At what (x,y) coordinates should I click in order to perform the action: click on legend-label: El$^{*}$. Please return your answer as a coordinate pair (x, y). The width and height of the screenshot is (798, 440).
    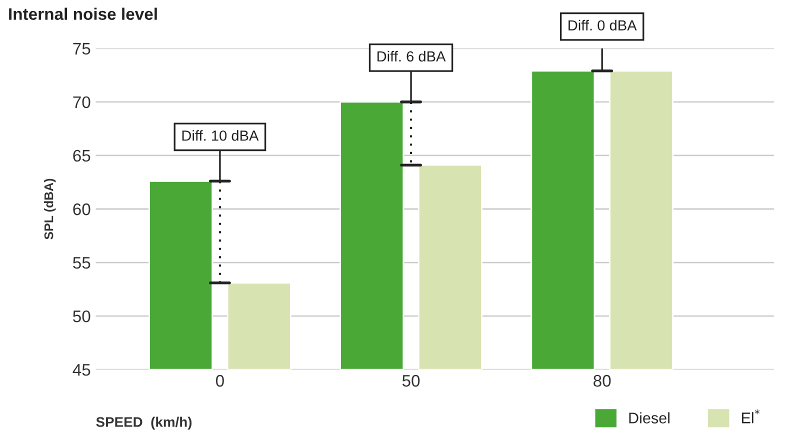
    Looking at the image, I should click on (751, 416).